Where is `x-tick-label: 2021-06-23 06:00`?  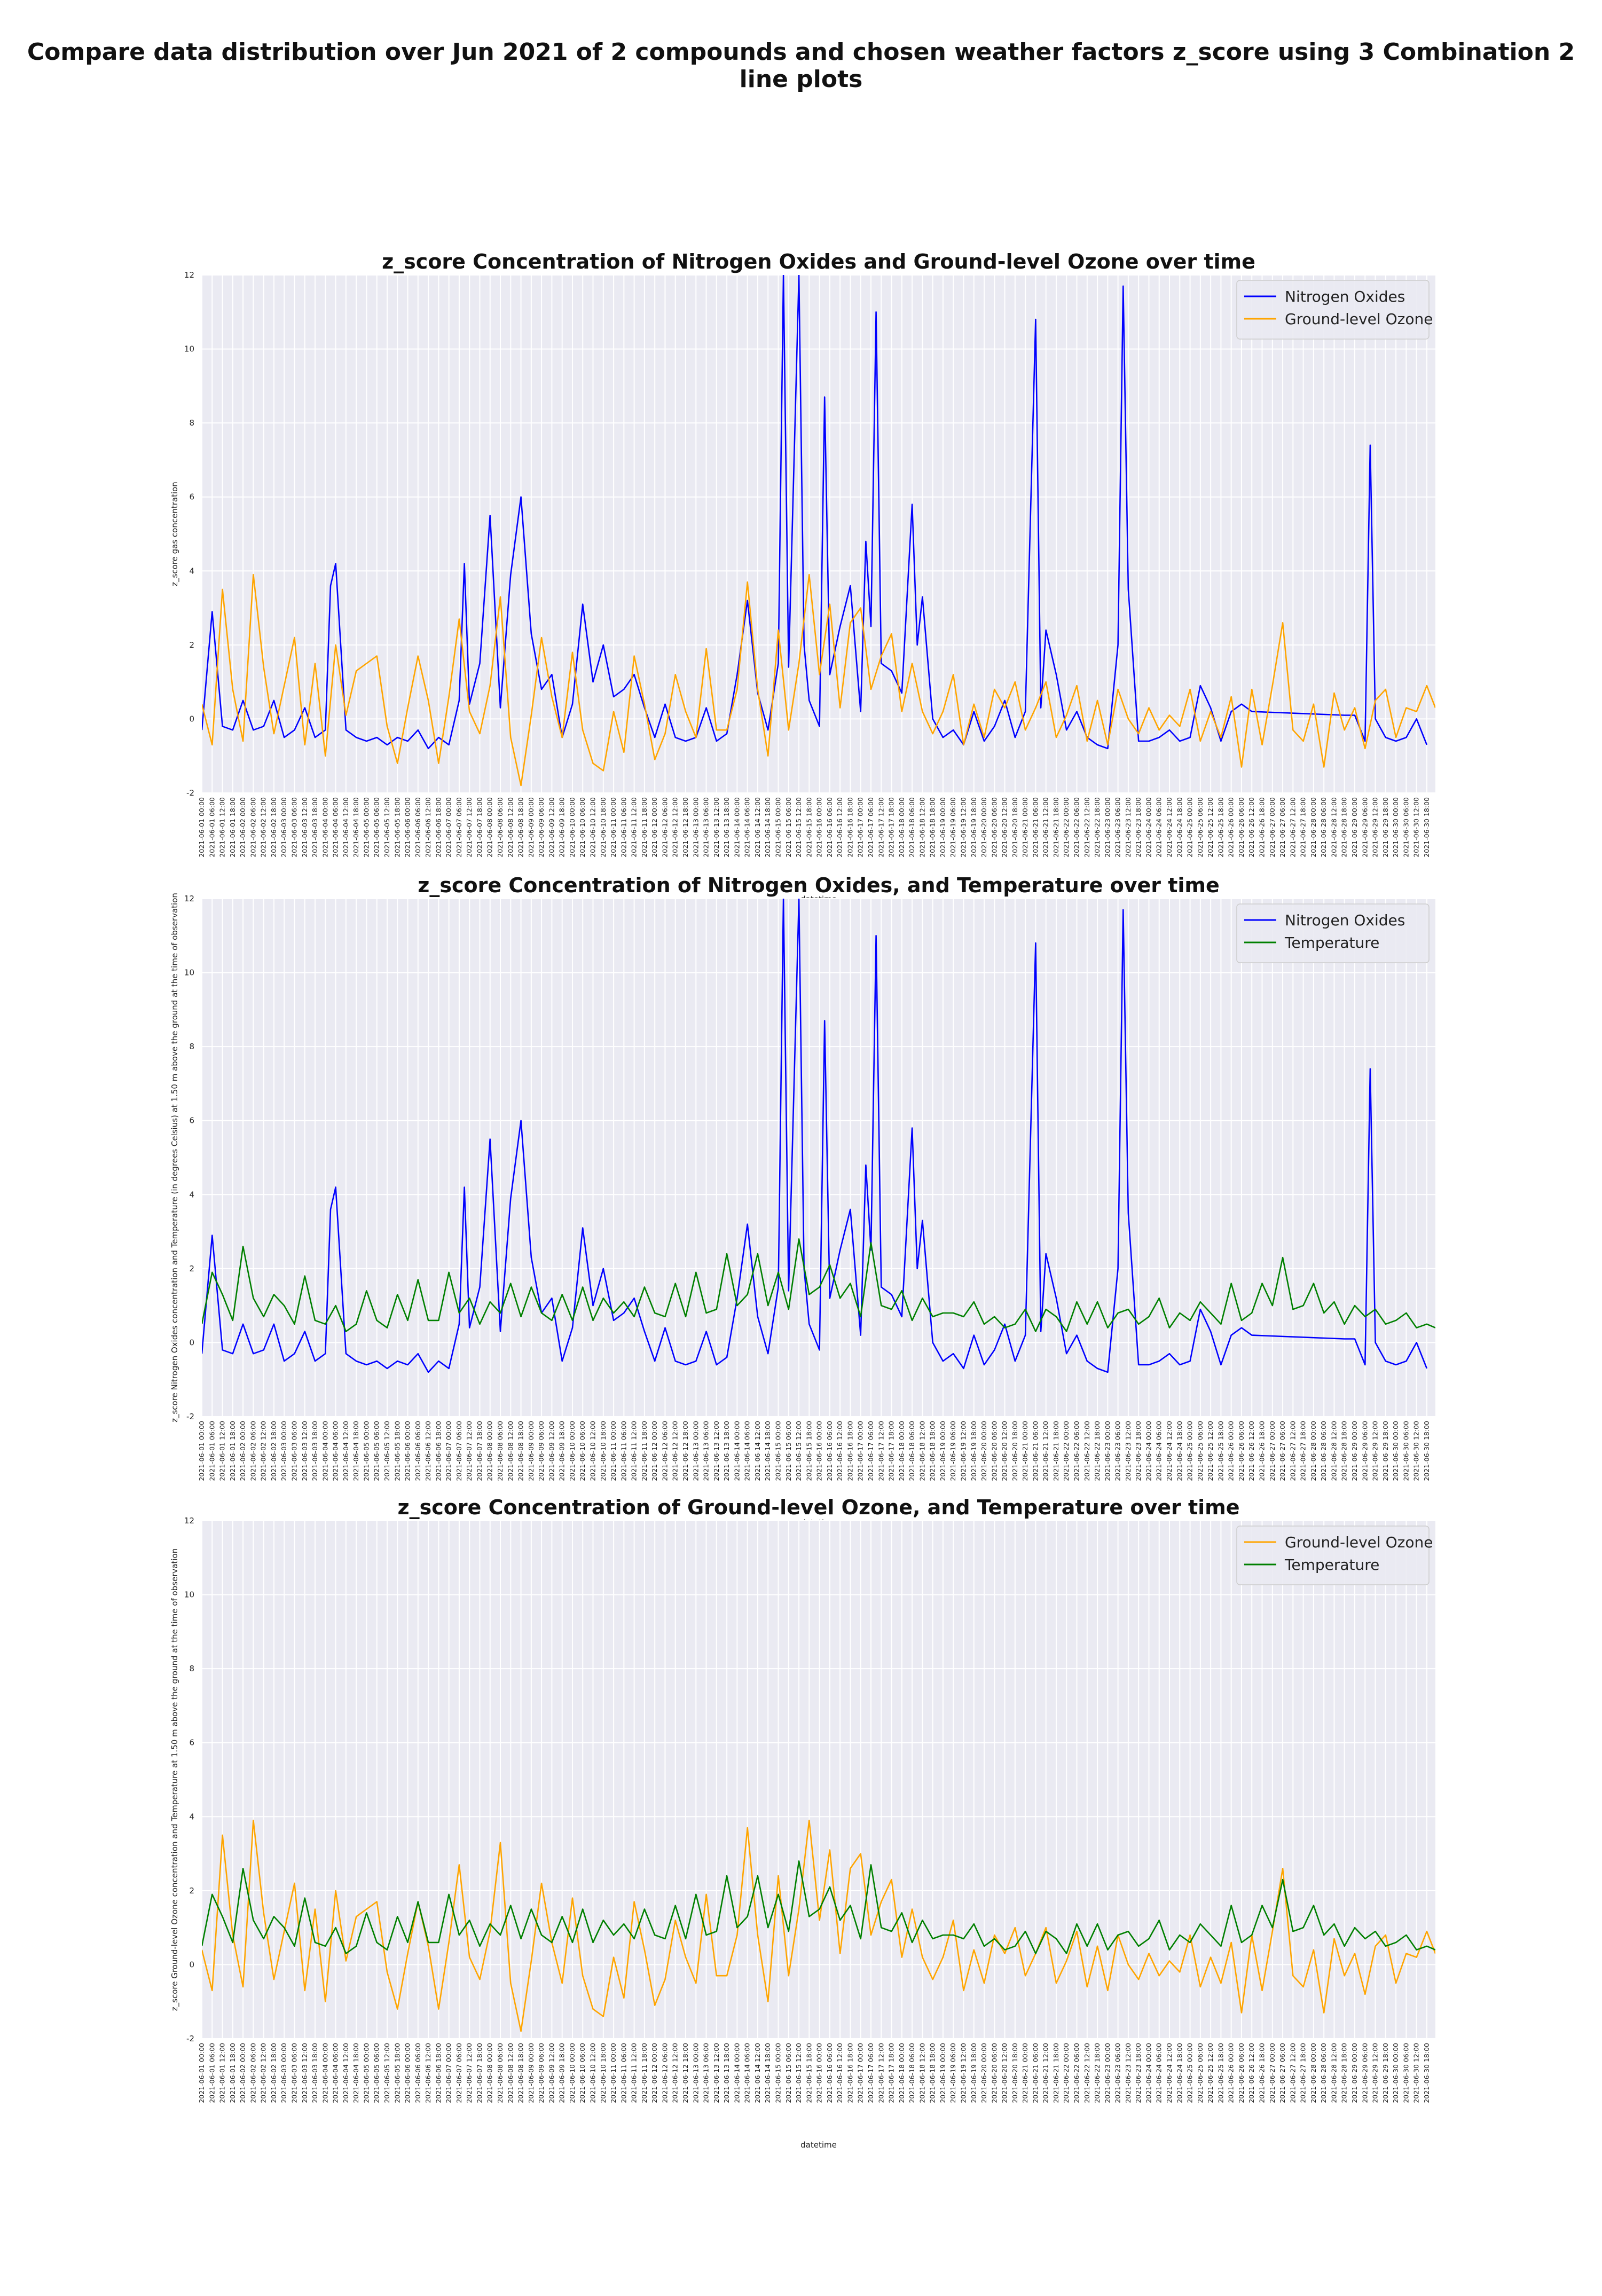
x-tick-label: 2021-06-23 06:00 is located at coordinates (1118, 2073).